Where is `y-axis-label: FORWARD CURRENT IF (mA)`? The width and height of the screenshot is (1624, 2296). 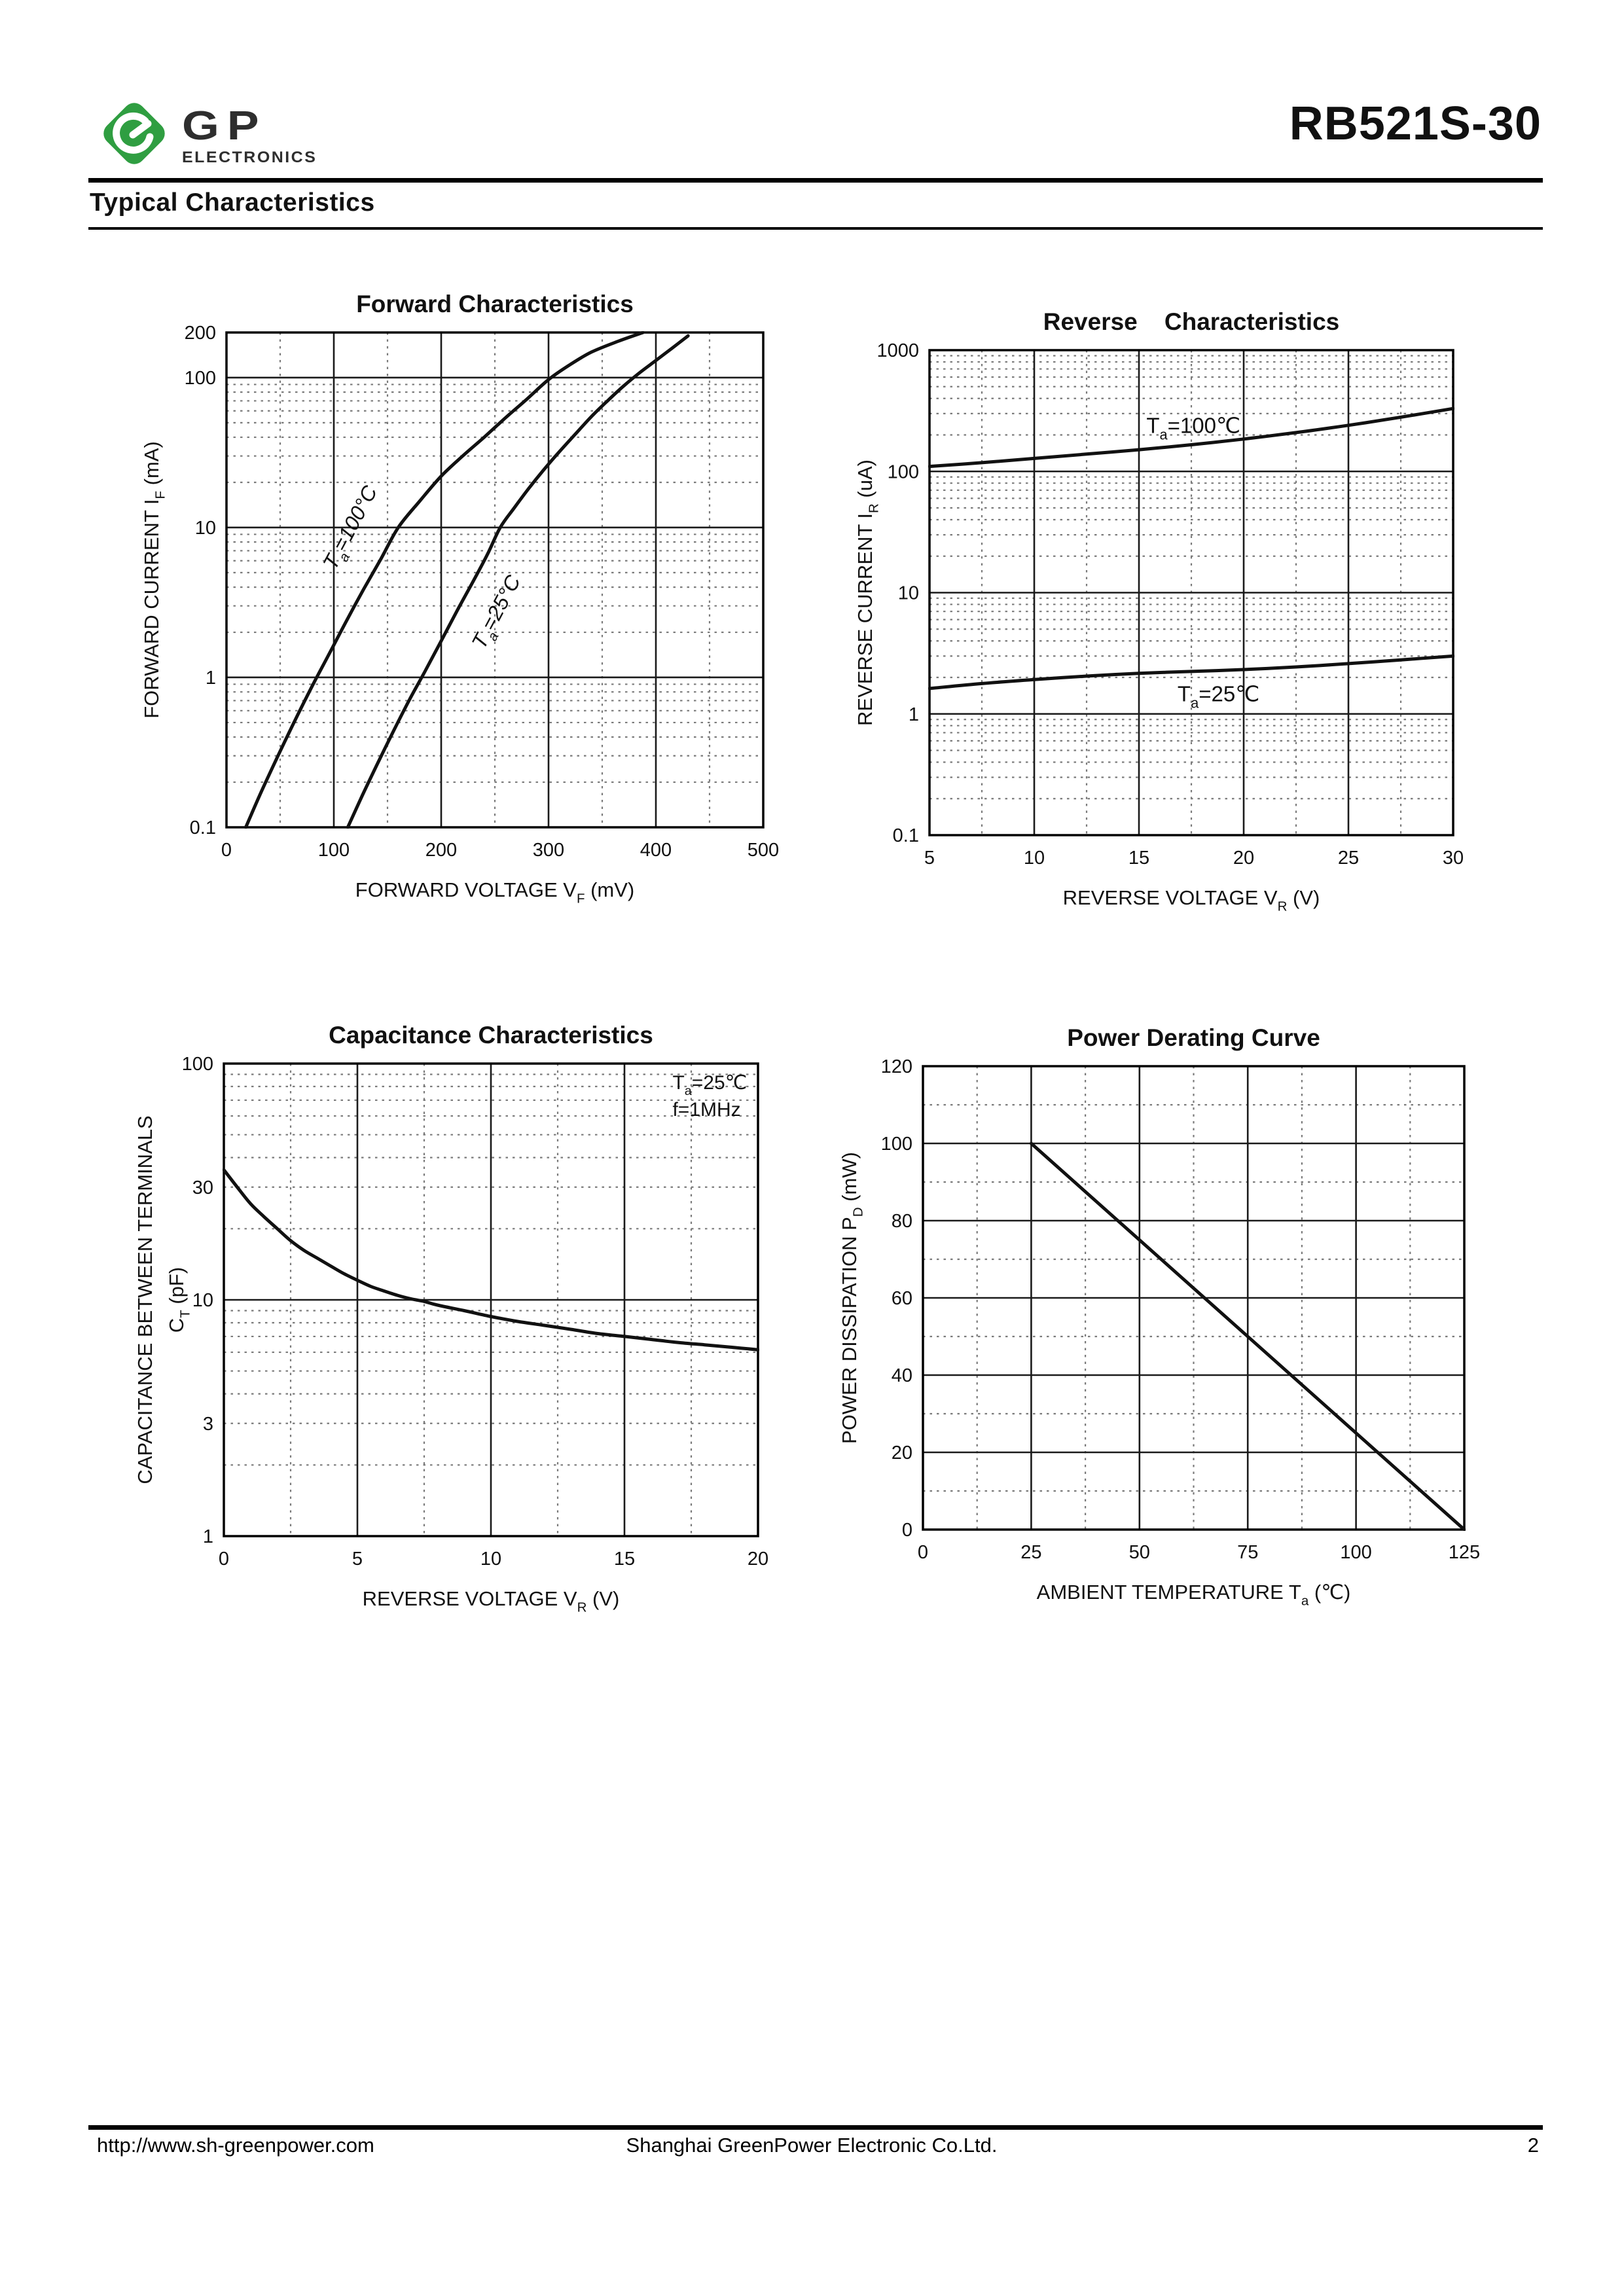 y-axis-label: FORWARD CURRENT IF (mA) is located at coordinates (154, 580).